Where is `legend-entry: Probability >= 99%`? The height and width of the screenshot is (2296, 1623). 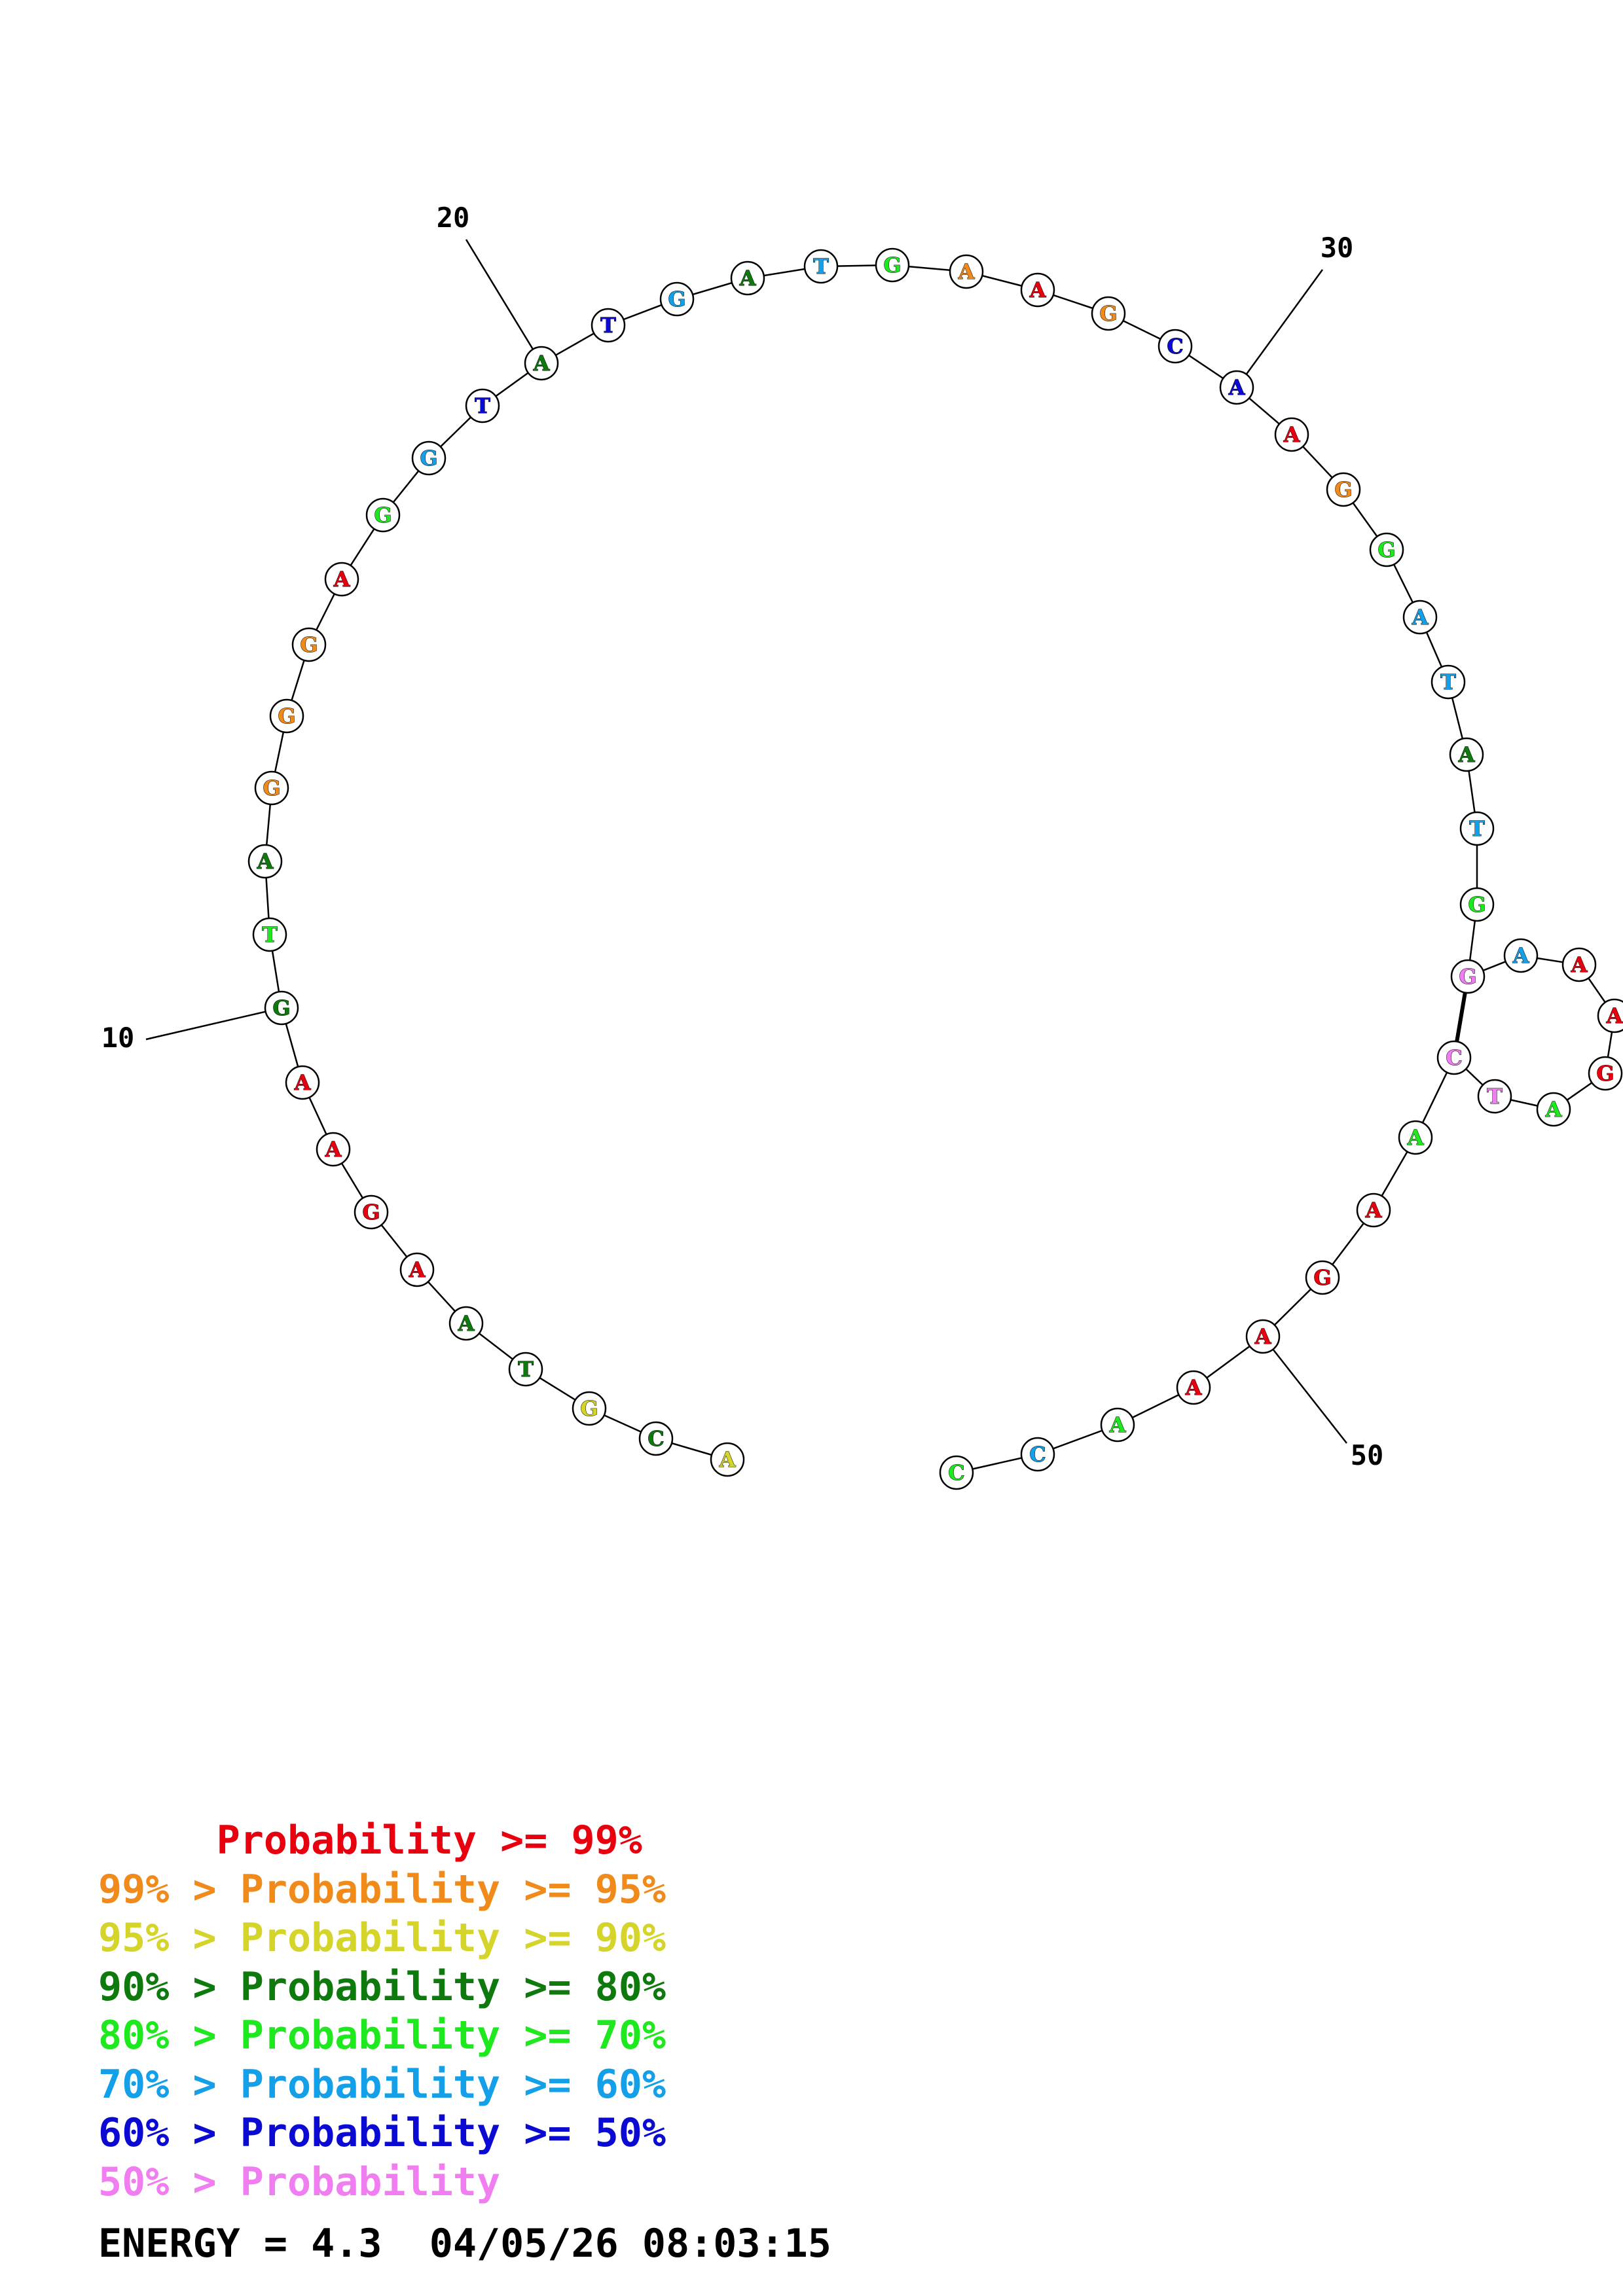 legend-entry: Probability >= 99% is located at coordinates (370, 1840).